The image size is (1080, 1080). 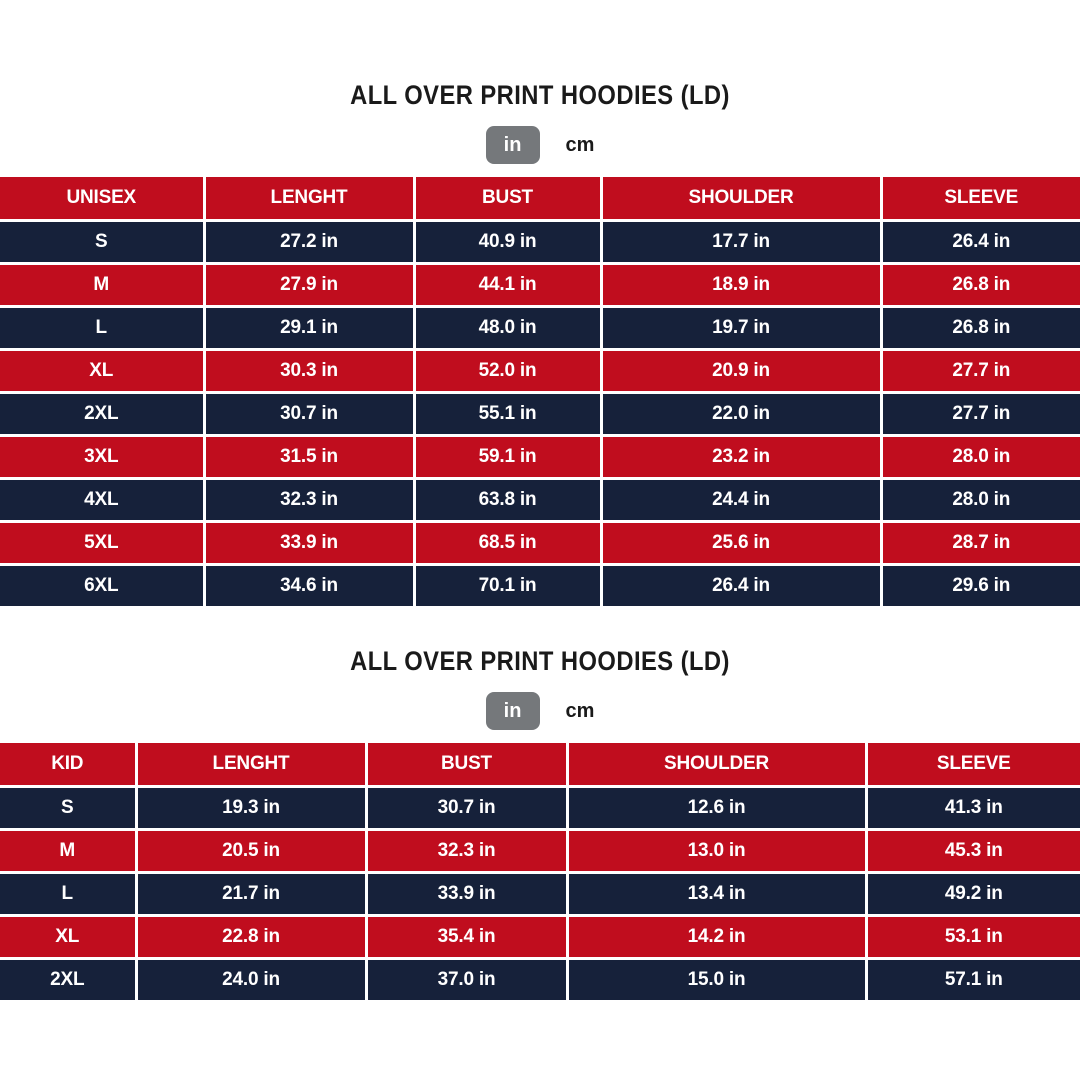 I want to click on table-row: XL 22.8 in 35.4 in 14.2 in 53.1 in, so click(x=540, y=937).